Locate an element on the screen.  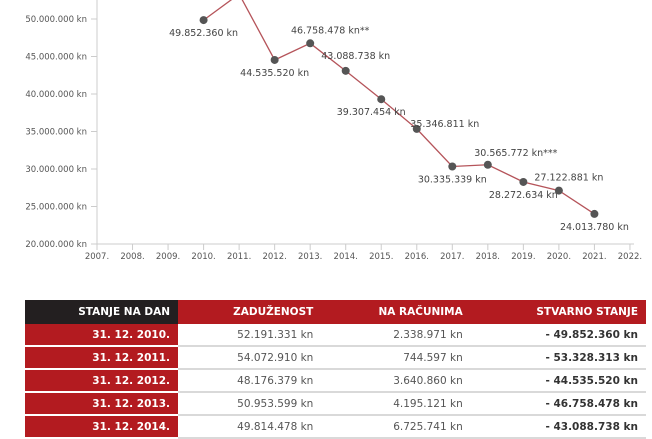
cell-actual: - 44.535.520 kn is located at coordinates (558, 381).